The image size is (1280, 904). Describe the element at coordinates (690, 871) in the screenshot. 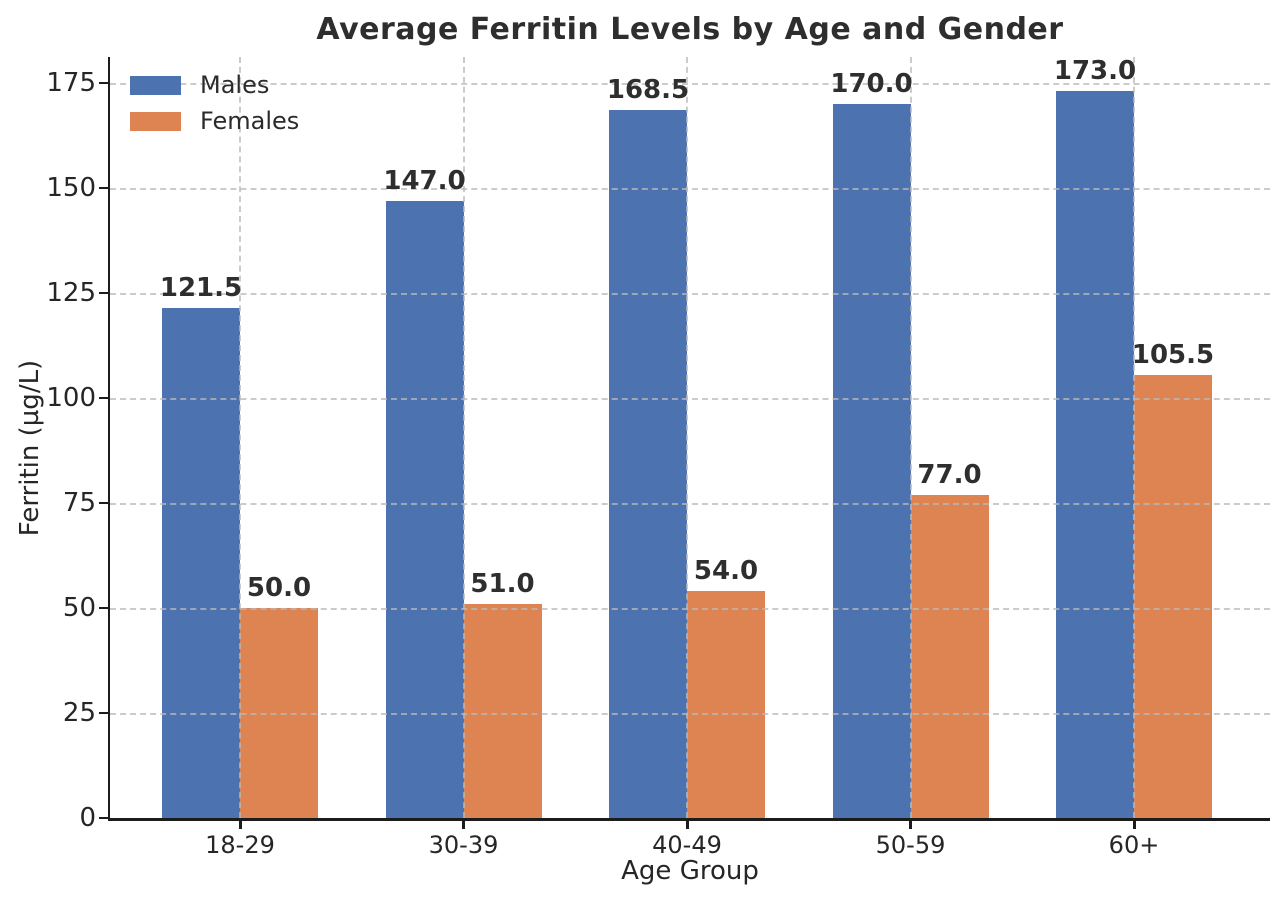

I see `x-axis-label: Age Group` at that location.